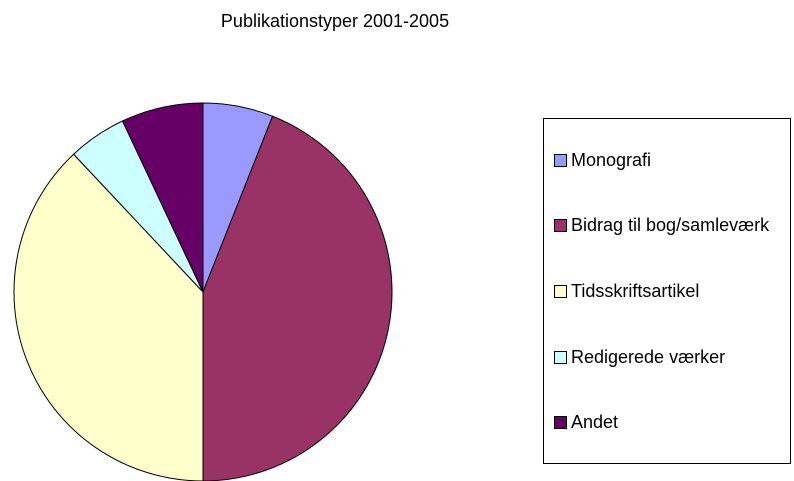  I want to click on legend-label: Andet, so click(595, 422).